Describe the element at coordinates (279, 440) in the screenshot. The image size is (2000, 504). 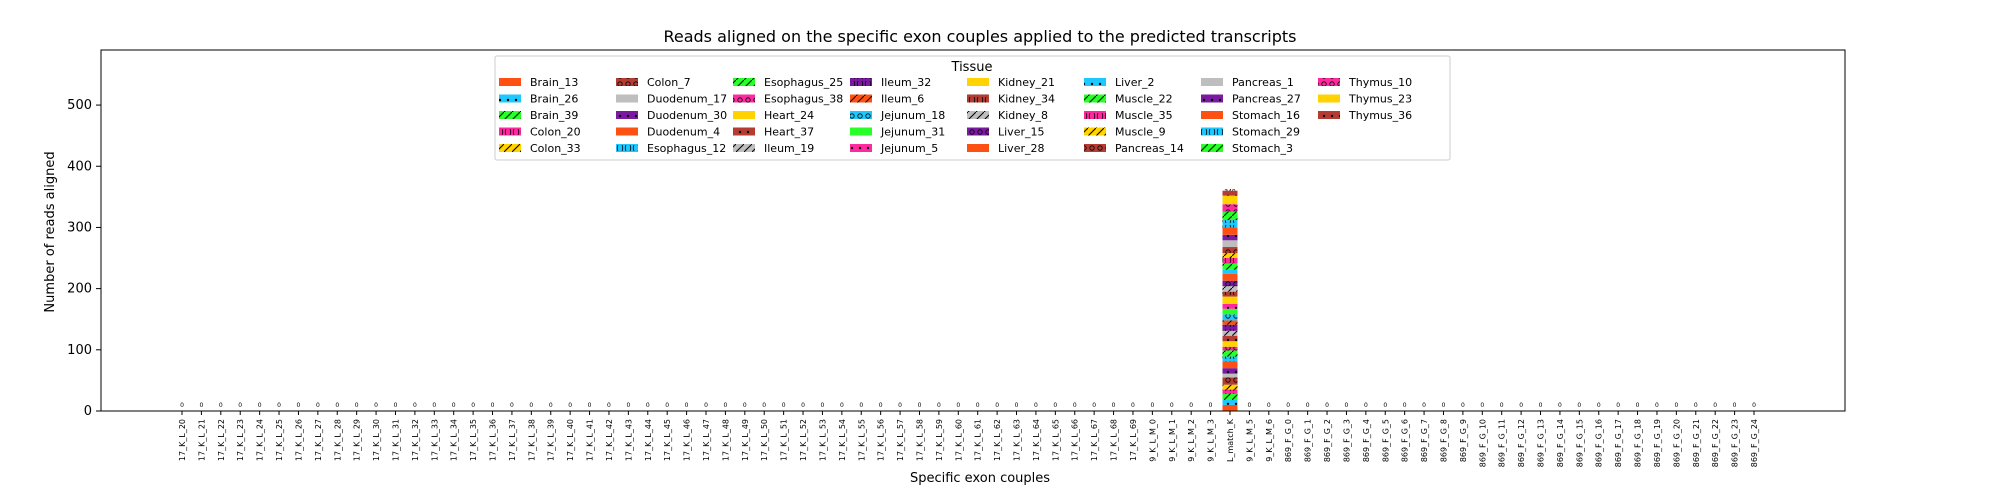
I see `x-tick-label: 17_K_L_25` at that location.